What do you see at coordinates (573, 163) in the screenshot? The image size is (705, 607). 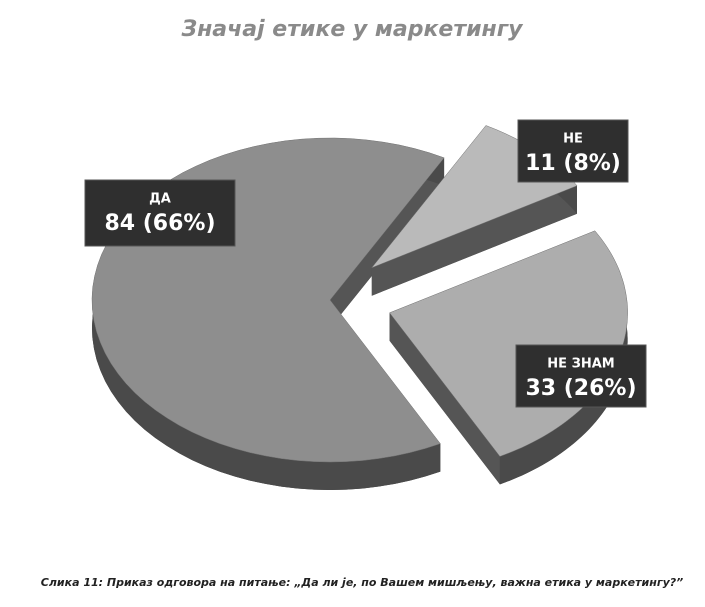 I see `data-label: 11 (8%)` at bounding box center [573, 163].